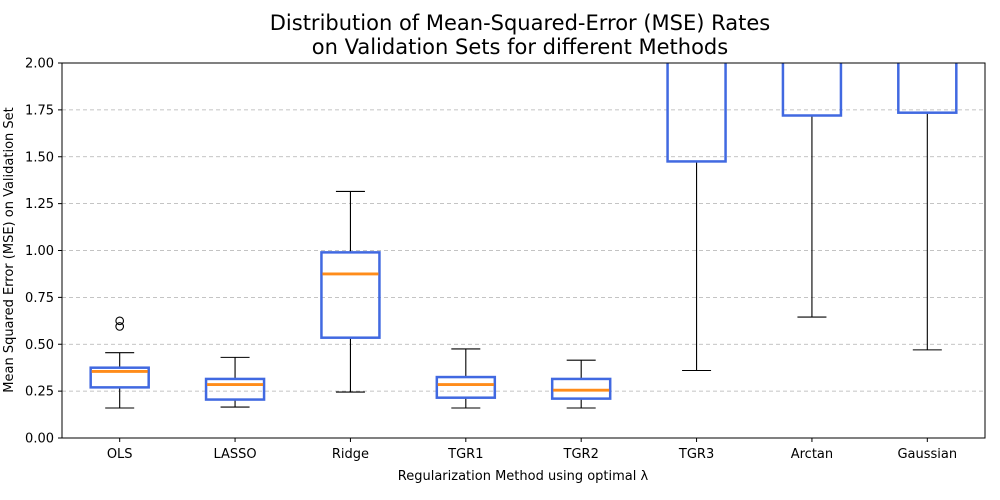  I want to click on y-tick-label: 1.25, so click(39, 204).